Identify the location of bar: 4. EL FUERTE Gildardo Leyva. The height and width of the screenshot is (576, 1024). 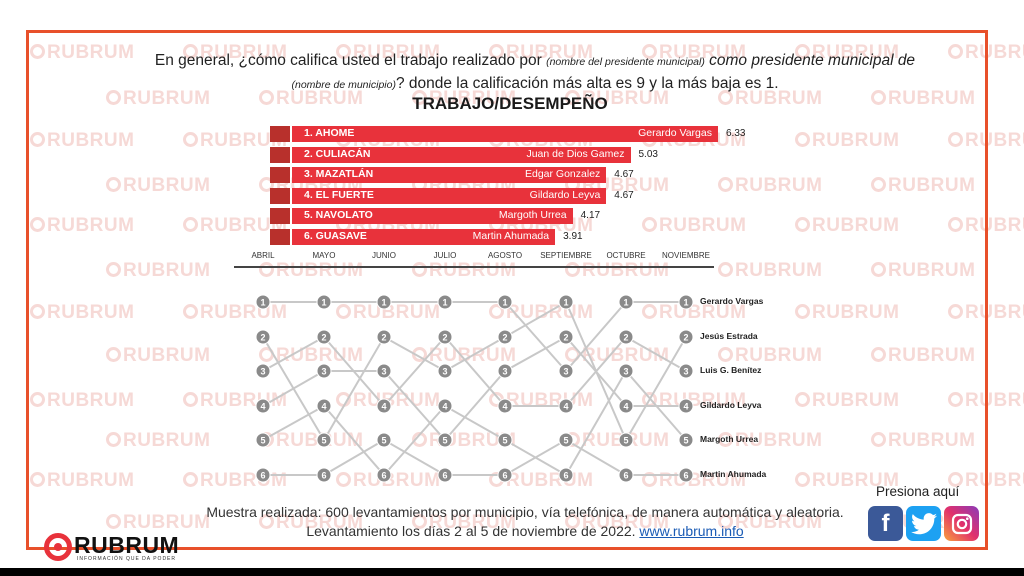
(449, 195).